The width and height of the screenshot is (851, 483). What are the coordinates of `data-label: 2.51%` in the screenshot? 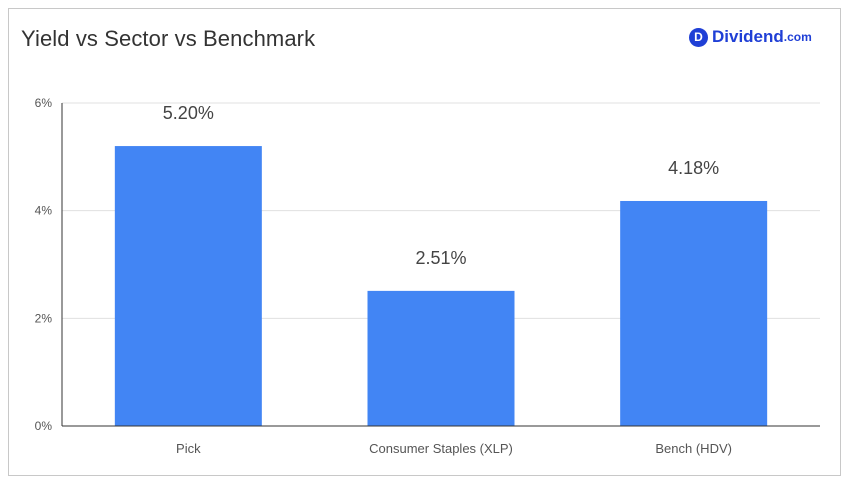 It's located at (440, 258).